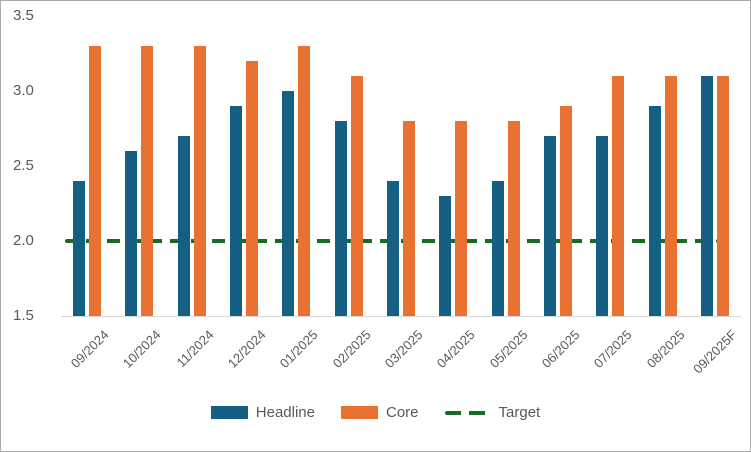 This screenshot has height=452, width=751. I want to click on x-axis-label: 11/2024, so click(195, 349).